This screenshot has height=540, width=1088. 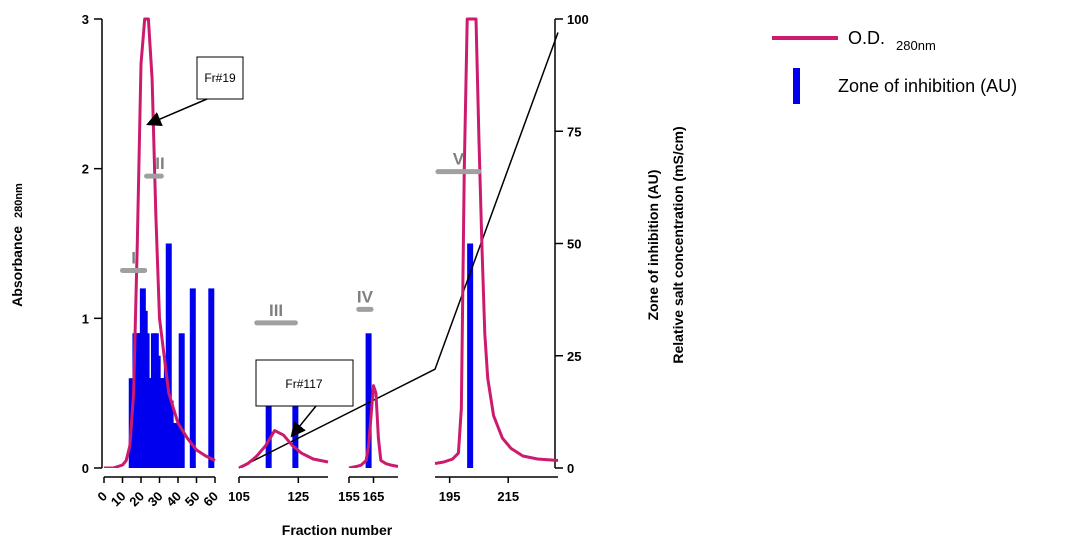 What do you see at coordinates (19, 200) in the screenshot?
I see `left-axis-title-sub: 280nm` at bounding box center [19, 200].